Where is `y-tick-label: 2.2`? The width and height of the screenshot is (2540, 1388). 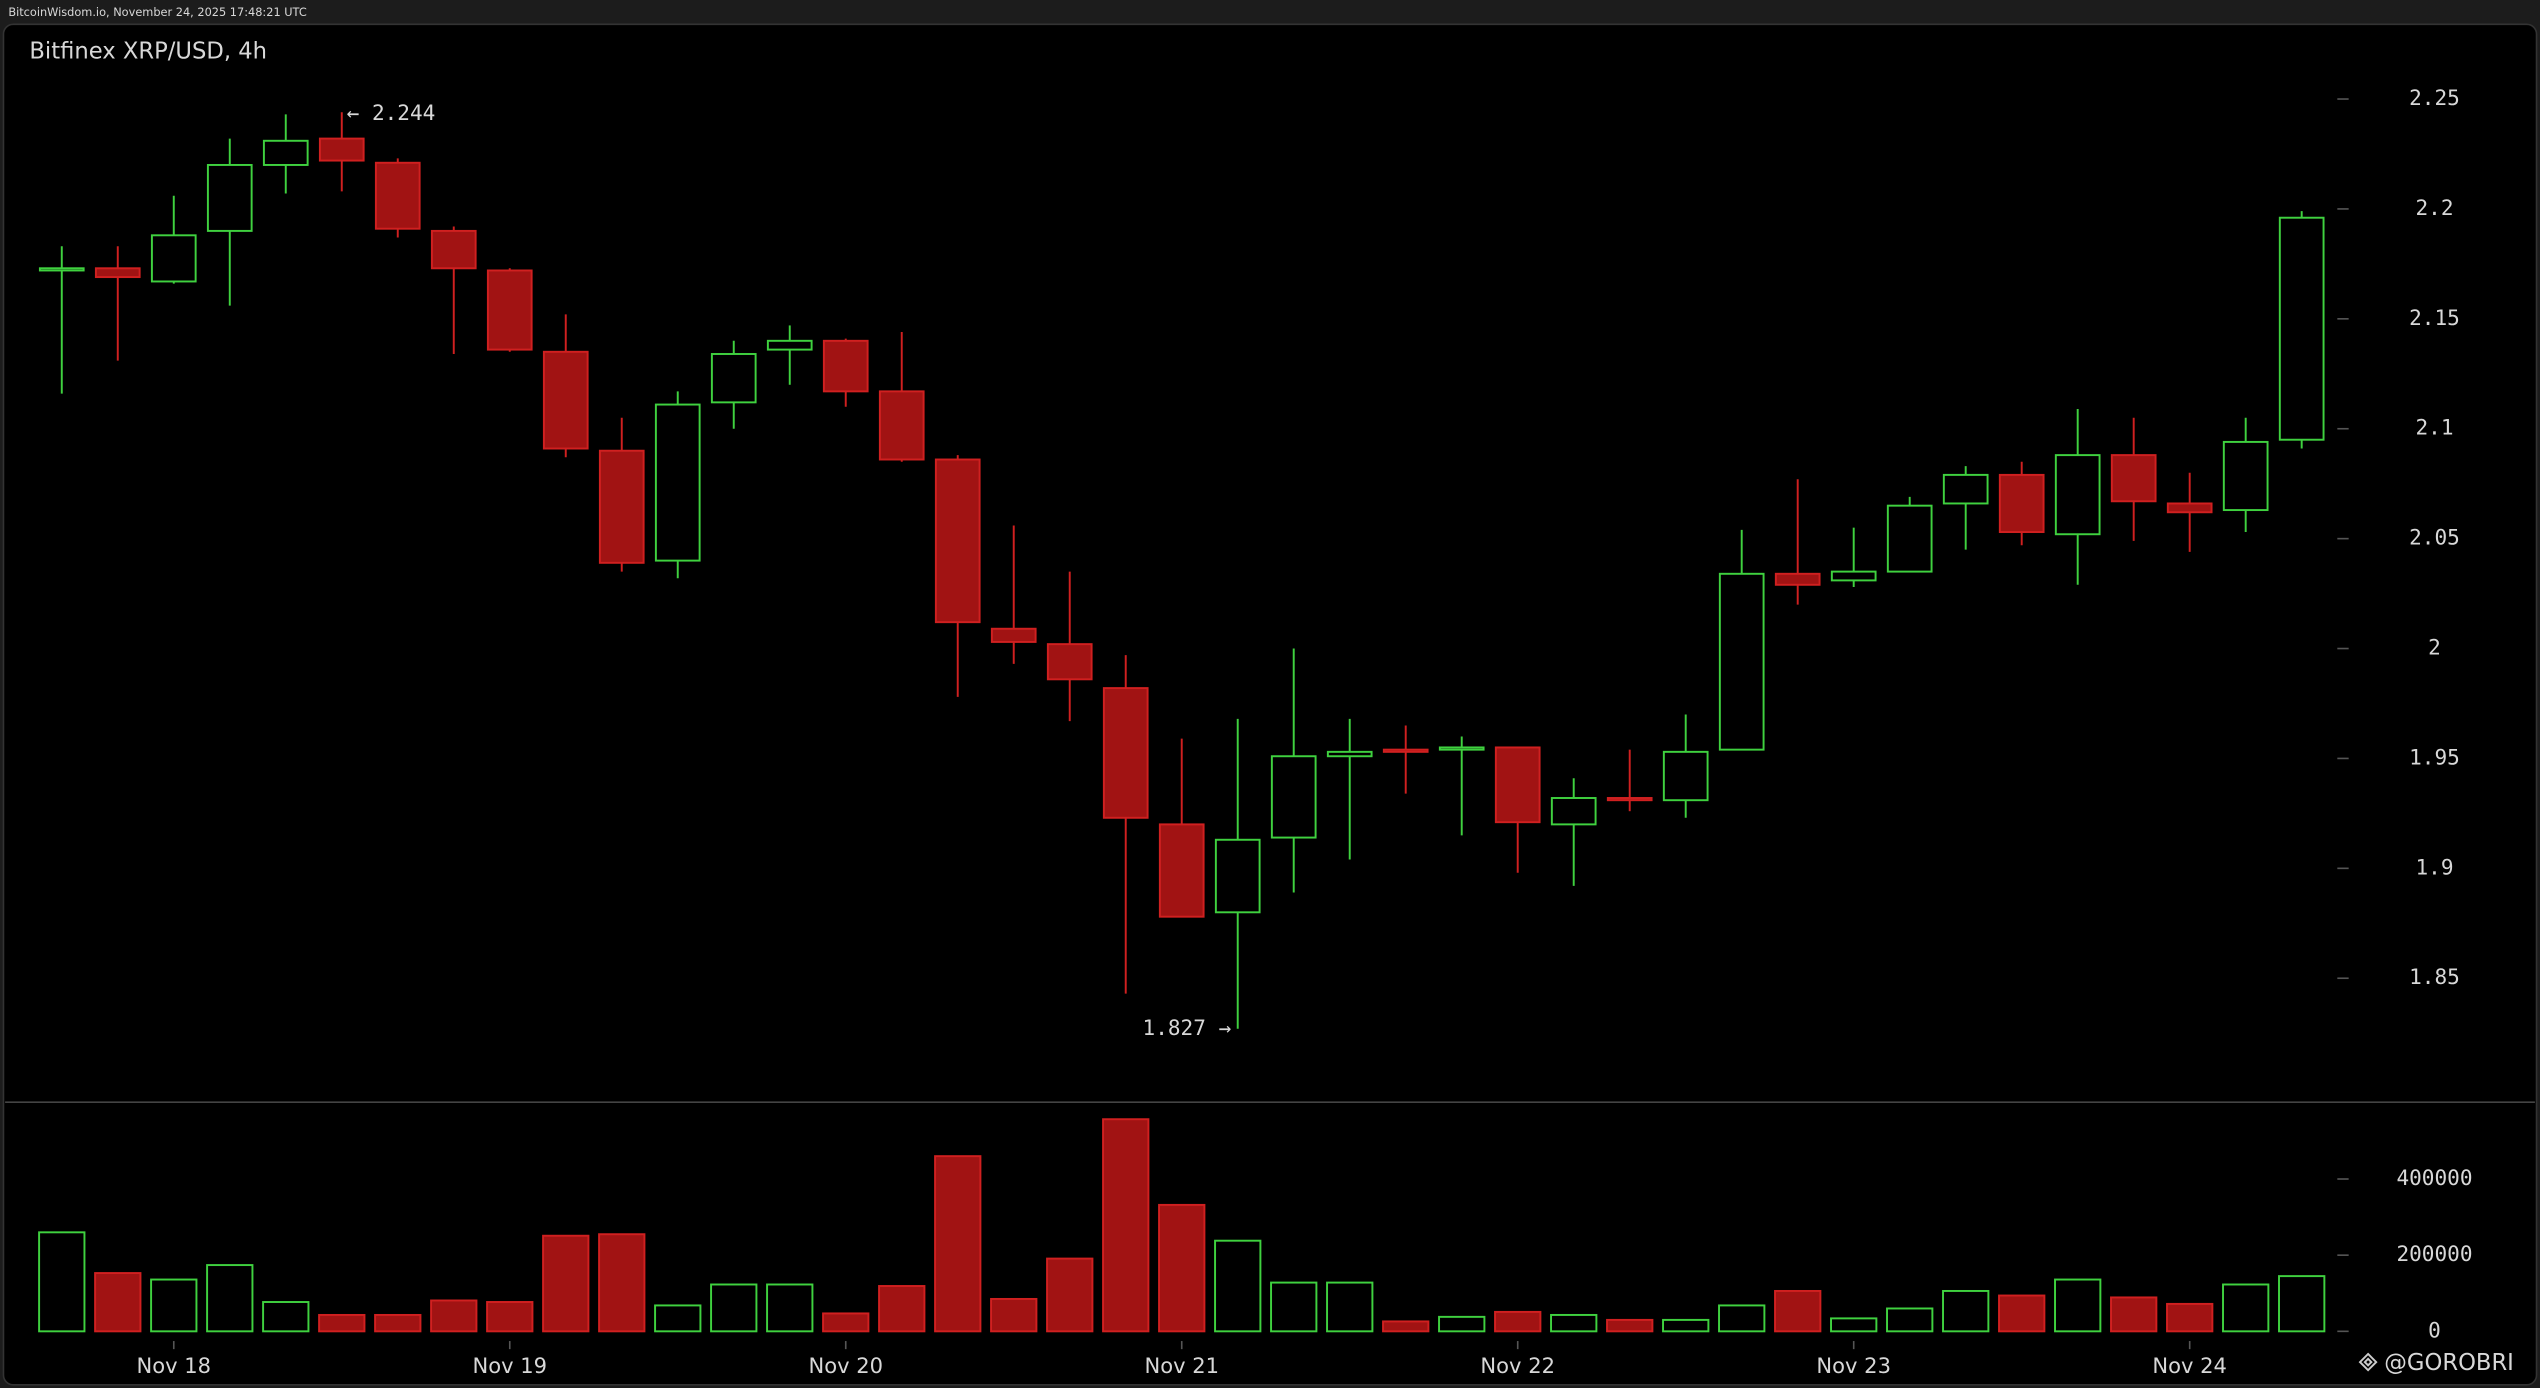
y-tick-label: 2.2 is located at coordinates (2434, 207).